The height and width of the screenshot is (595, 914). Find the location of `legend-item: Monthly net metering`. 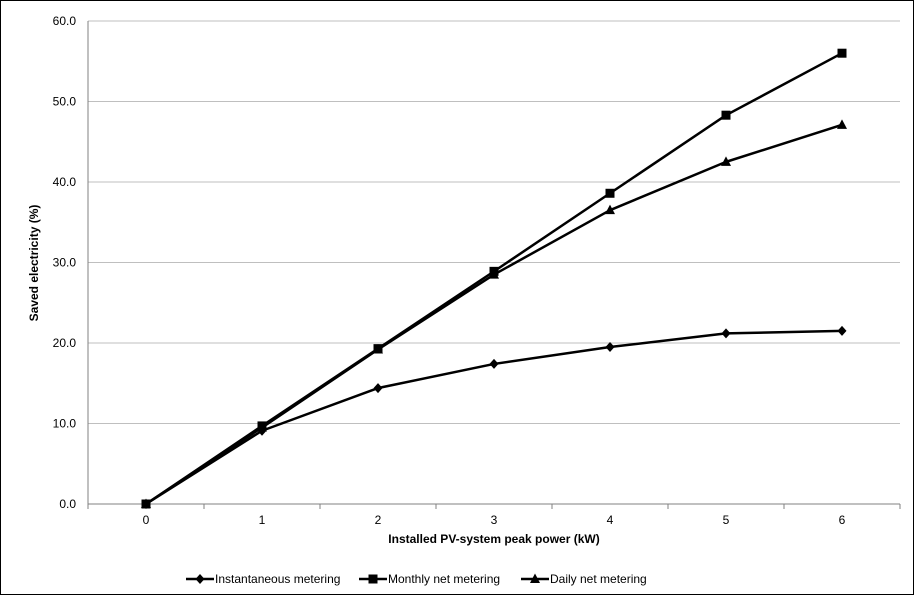

legend-item: Monthly net metering is located at coordinates (429, 579).